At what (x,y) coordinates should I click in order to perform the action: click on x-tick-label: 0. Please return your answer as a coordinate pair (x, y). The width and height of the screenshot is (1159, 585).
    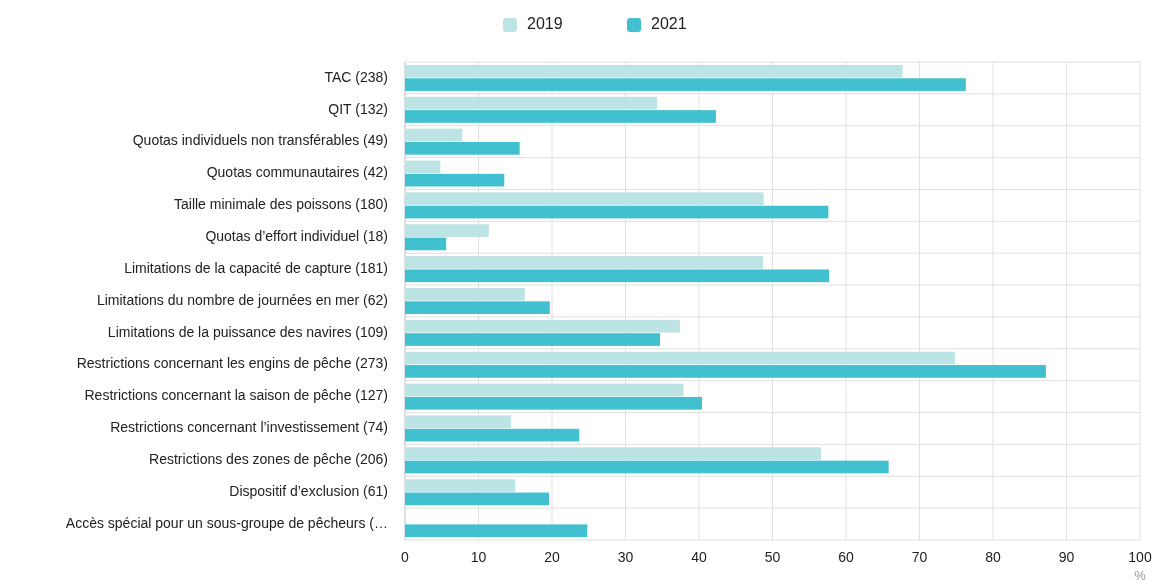
    Looking at the image, I should click on (405, 557).